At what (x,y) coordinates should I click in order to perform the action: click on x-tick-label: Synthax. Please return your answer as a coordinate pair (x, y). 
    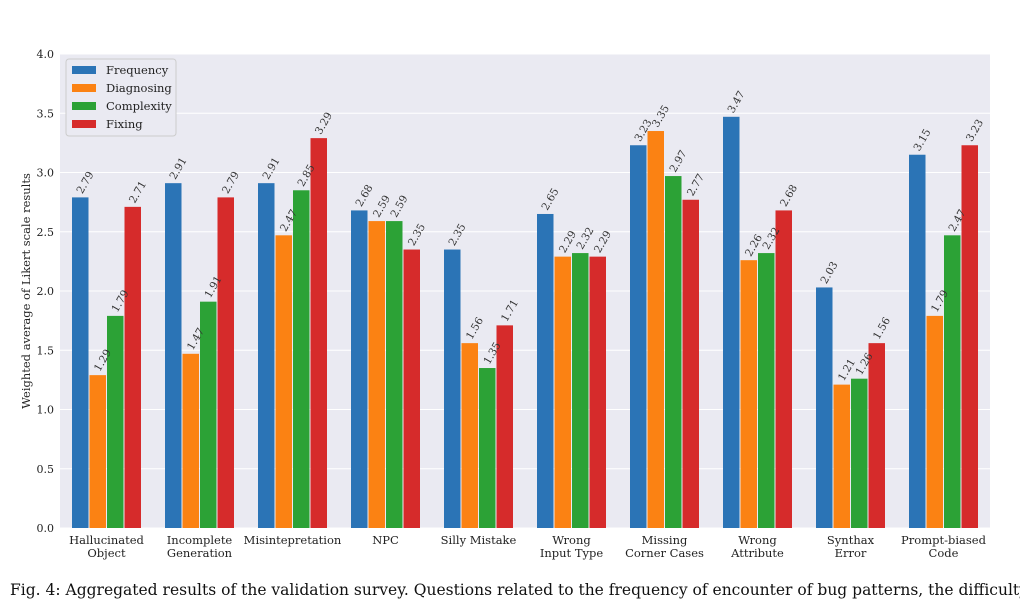
    Looking at the image, I should click on (851, 540).